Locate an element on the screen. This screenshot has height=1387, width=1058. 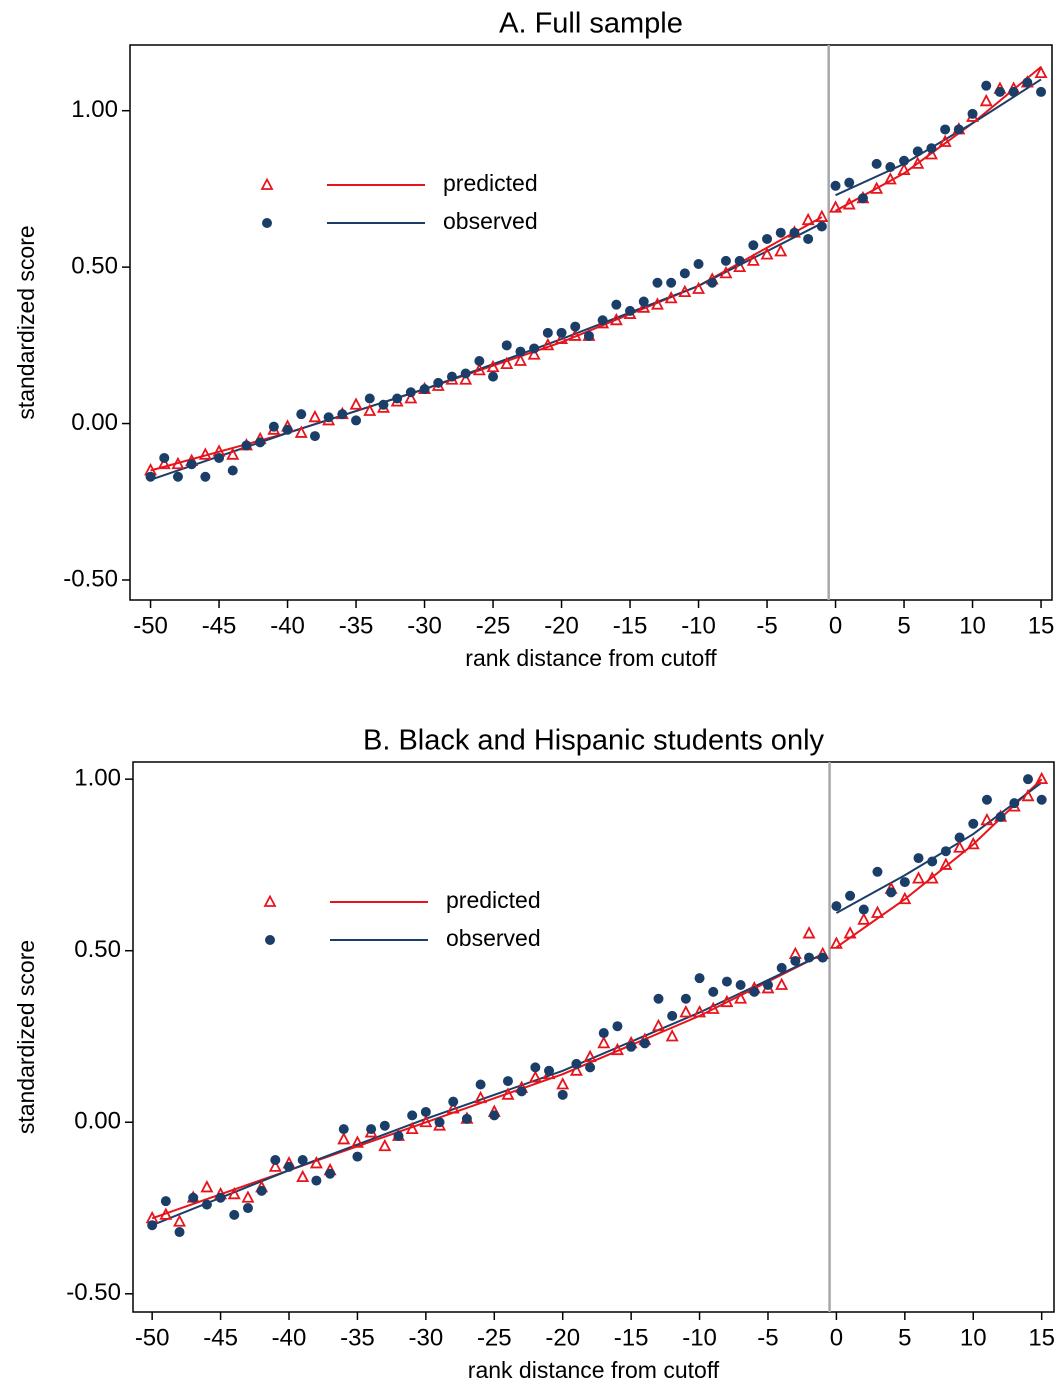
legend-marker is located at coordinates (267, 183).